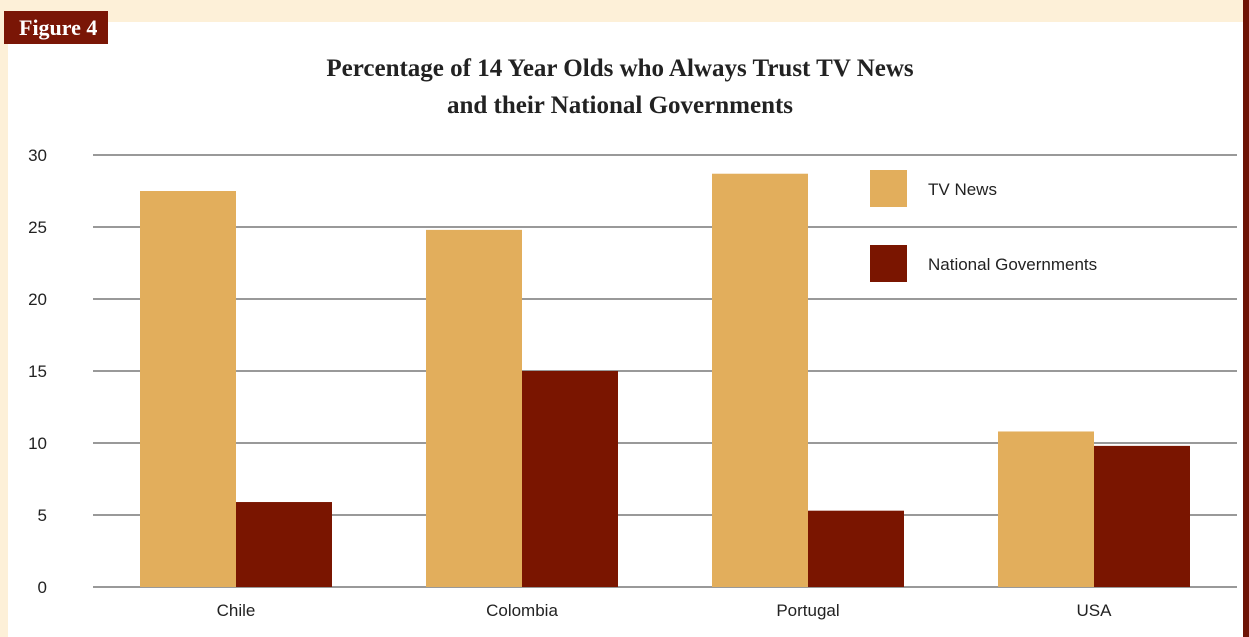  I want to click on bar-national-governments-portugal, so click(856, 548).